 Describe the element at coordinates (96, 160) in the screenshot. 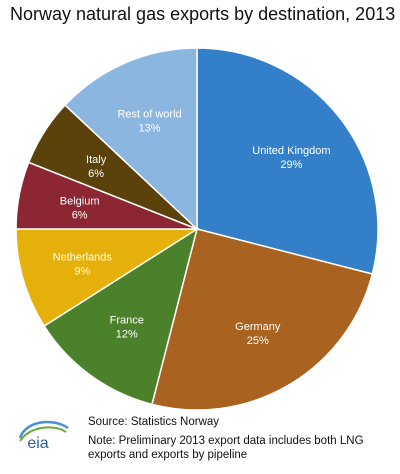

I see `slice-label: Italy` at that location.